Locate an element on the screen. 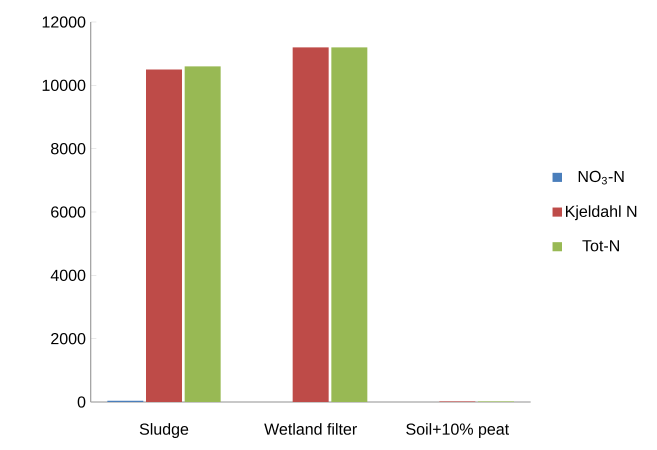  y-tick-label: 10000 is located at coordinates (64, 85).